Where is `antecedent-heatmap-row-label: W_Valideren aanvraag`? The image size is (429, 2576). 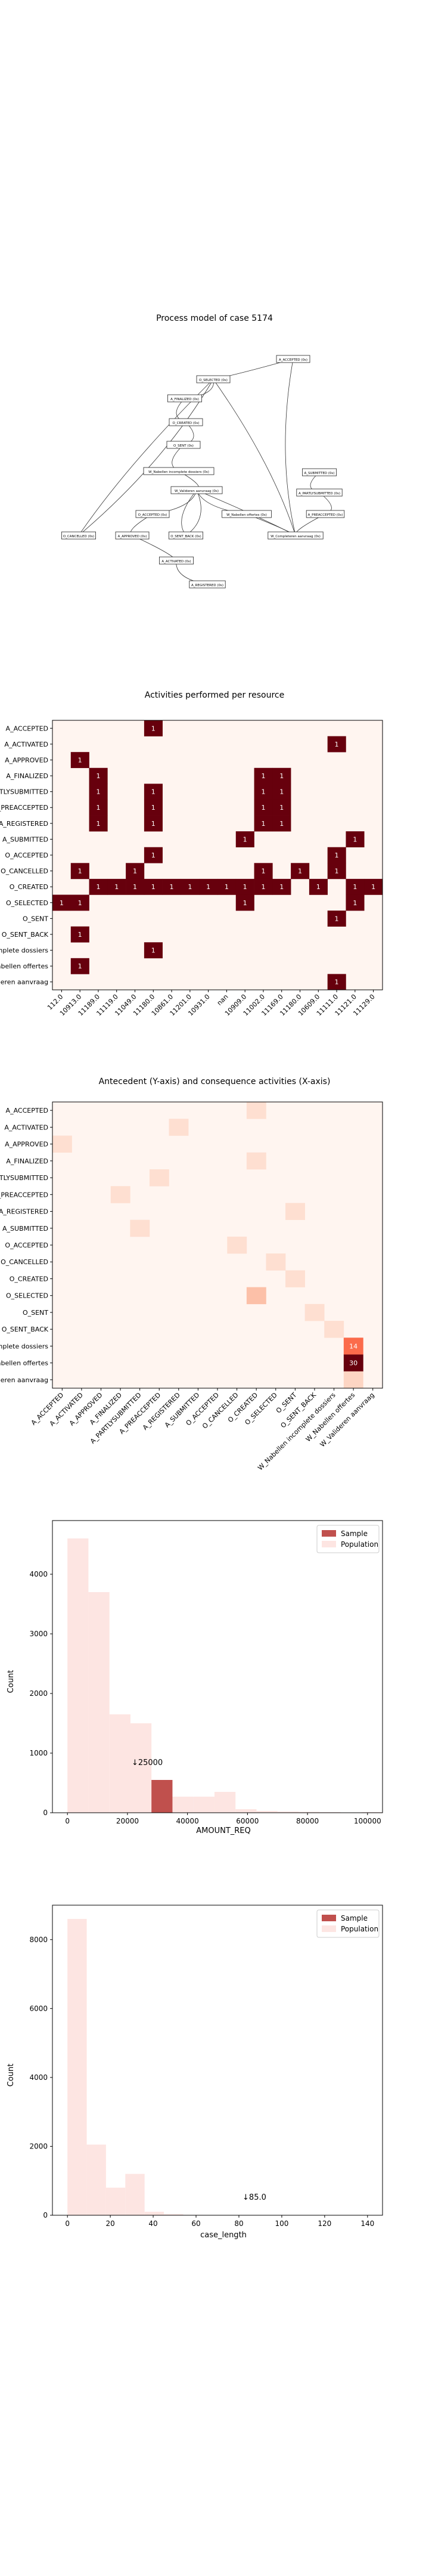
antecedent-heatmap-row-label: W_Valideren aanvraag is located at coordinates (24, 1380).